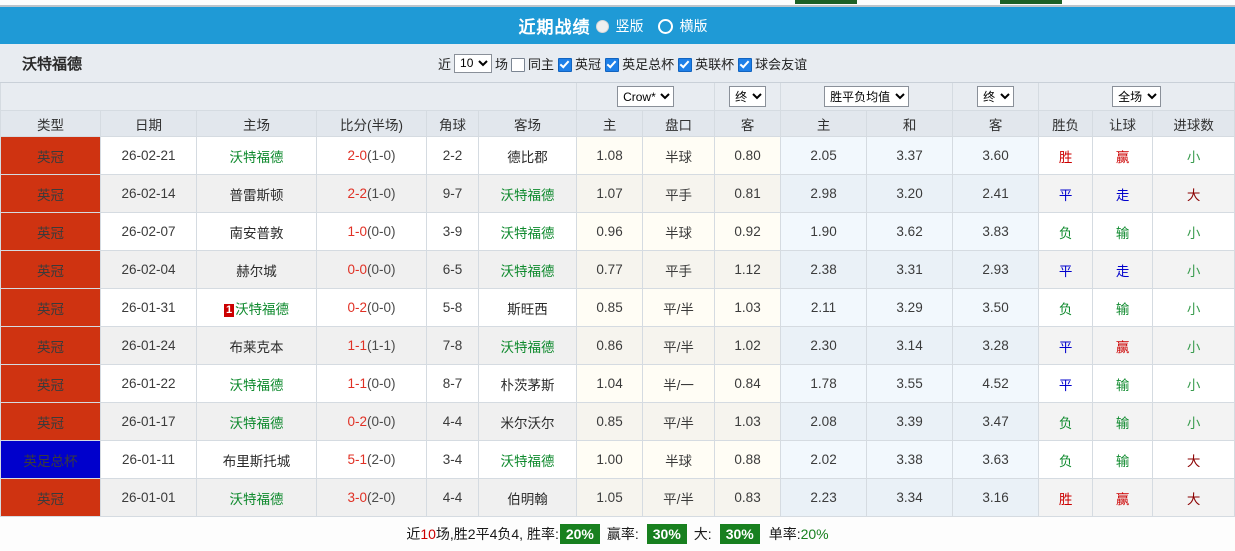 Image resolution: width=1235 pixels, height=551 pixels. I want to click on cell-home-team: 赫尔城, so click(256, 269).